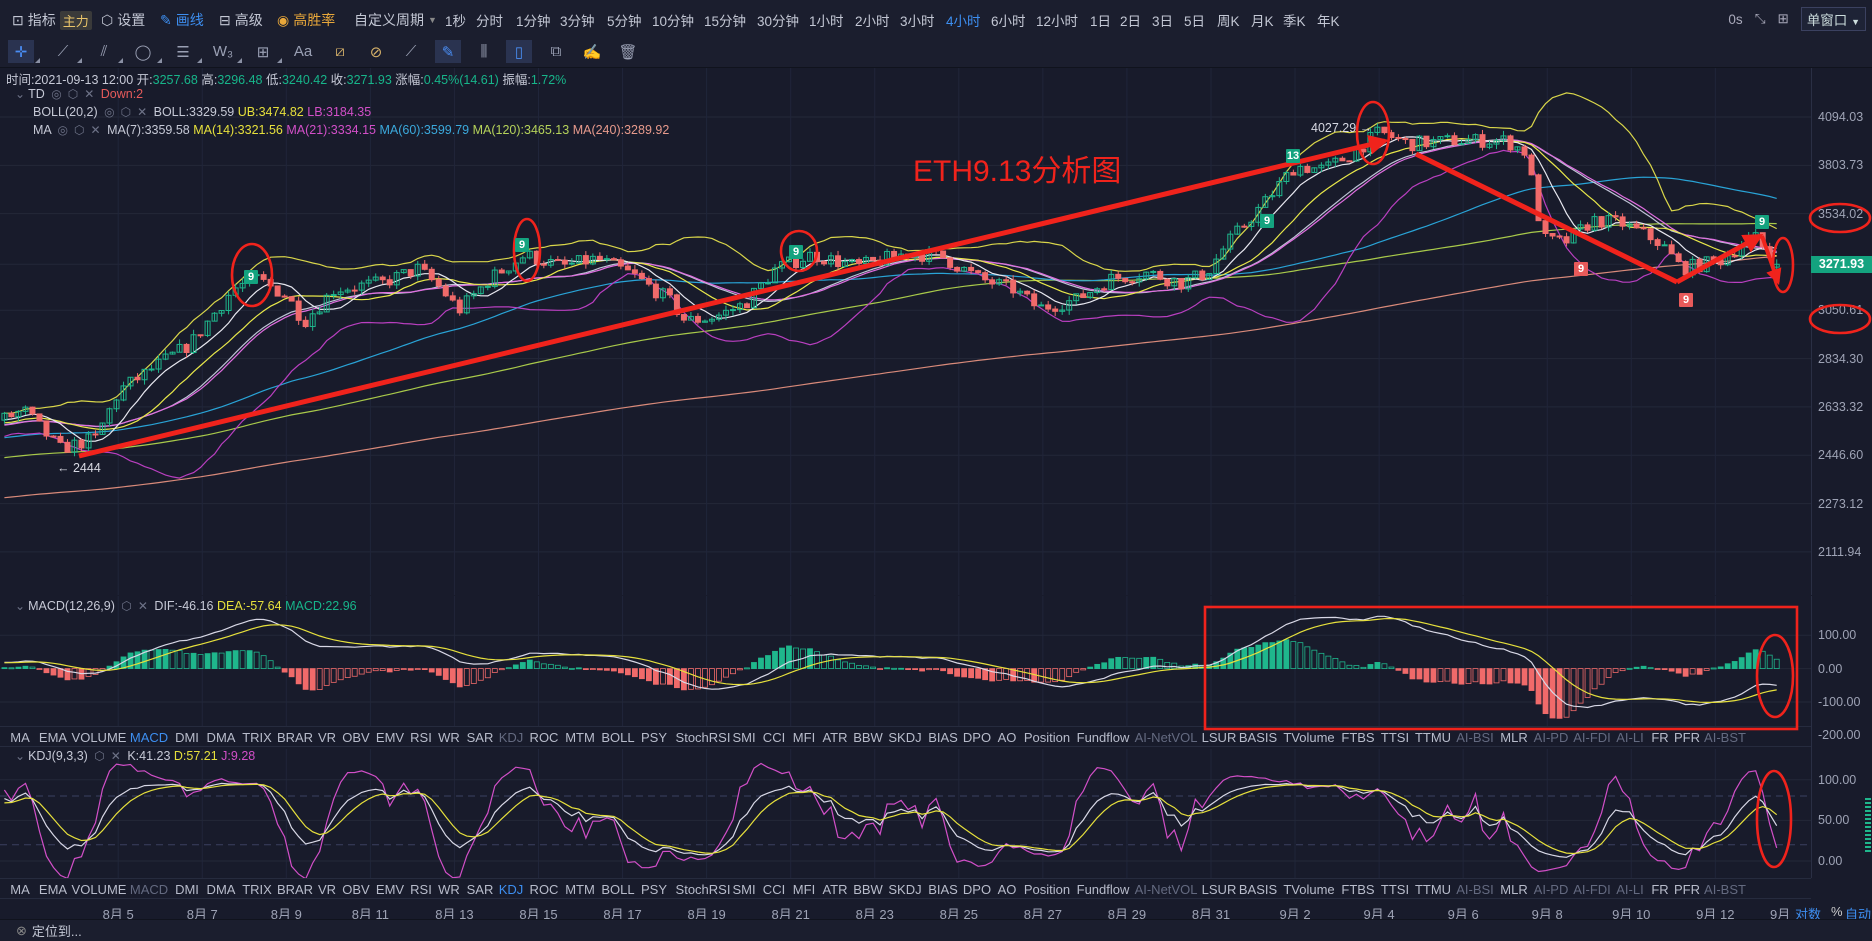  I want to click on indicator-tab-macd: MACD, so click(149, 737).